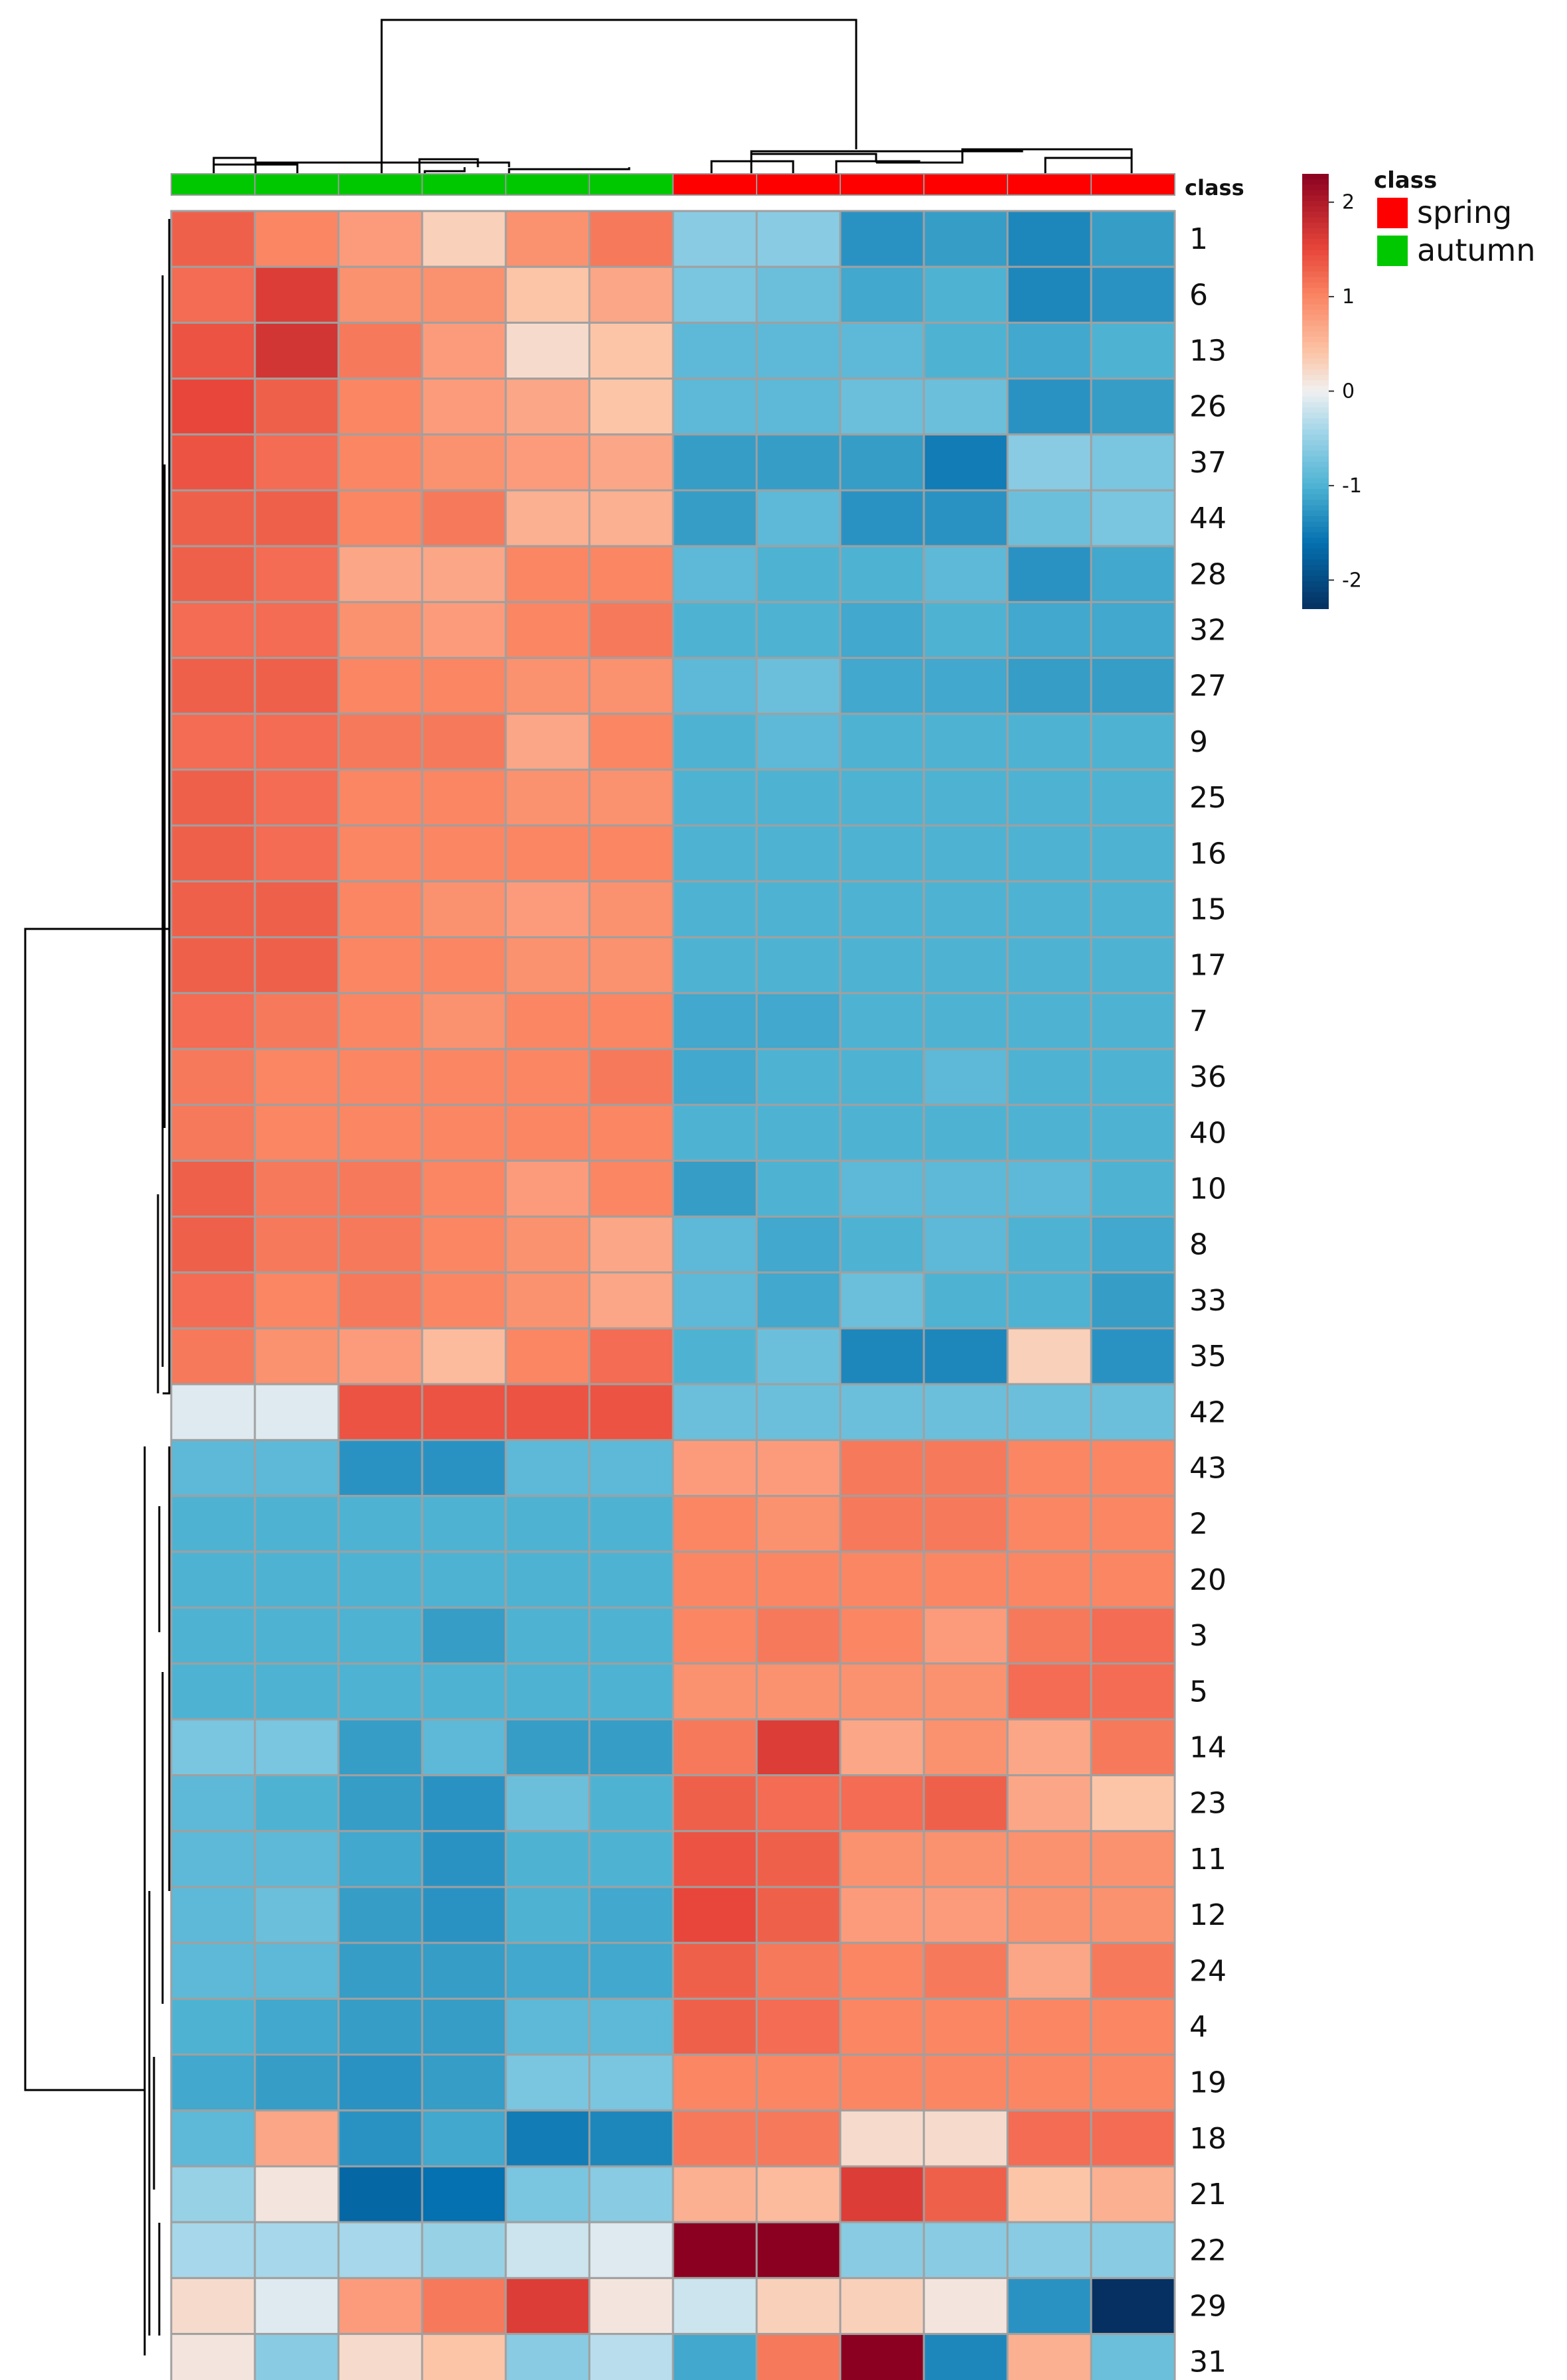  I want to click on row-label: 20, so click(1208, 1580).